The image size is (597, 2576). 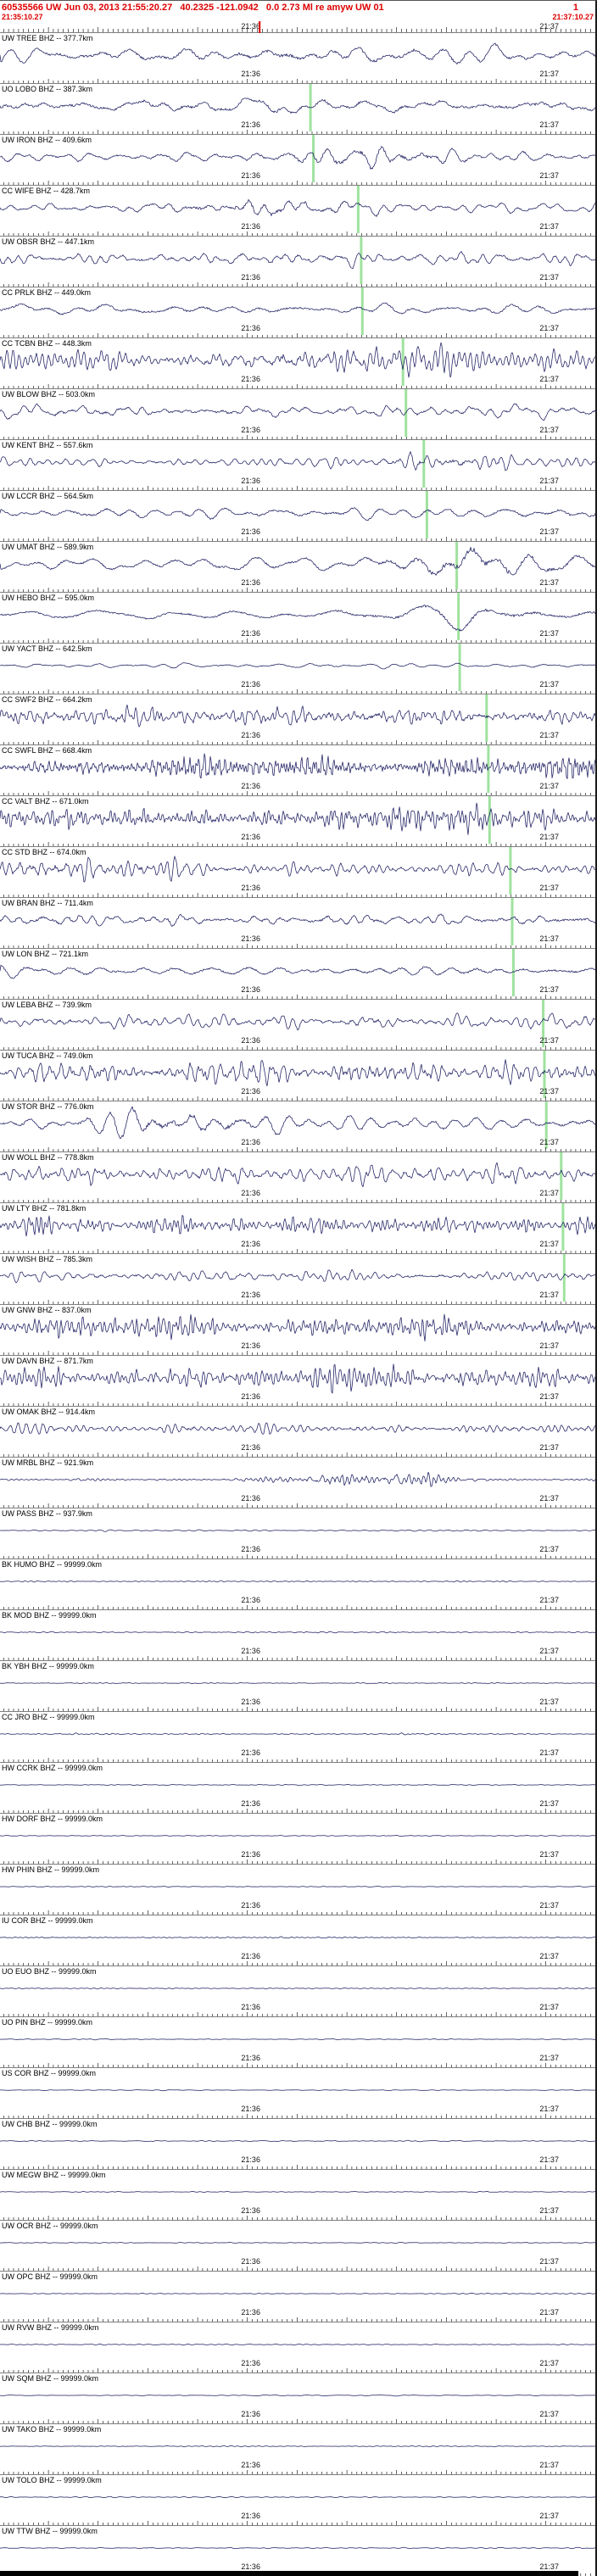 I want to click on trace-row: 21:36 21:37 UW LTY BHZ -- 781.8km, so click(x=298, y=1228).